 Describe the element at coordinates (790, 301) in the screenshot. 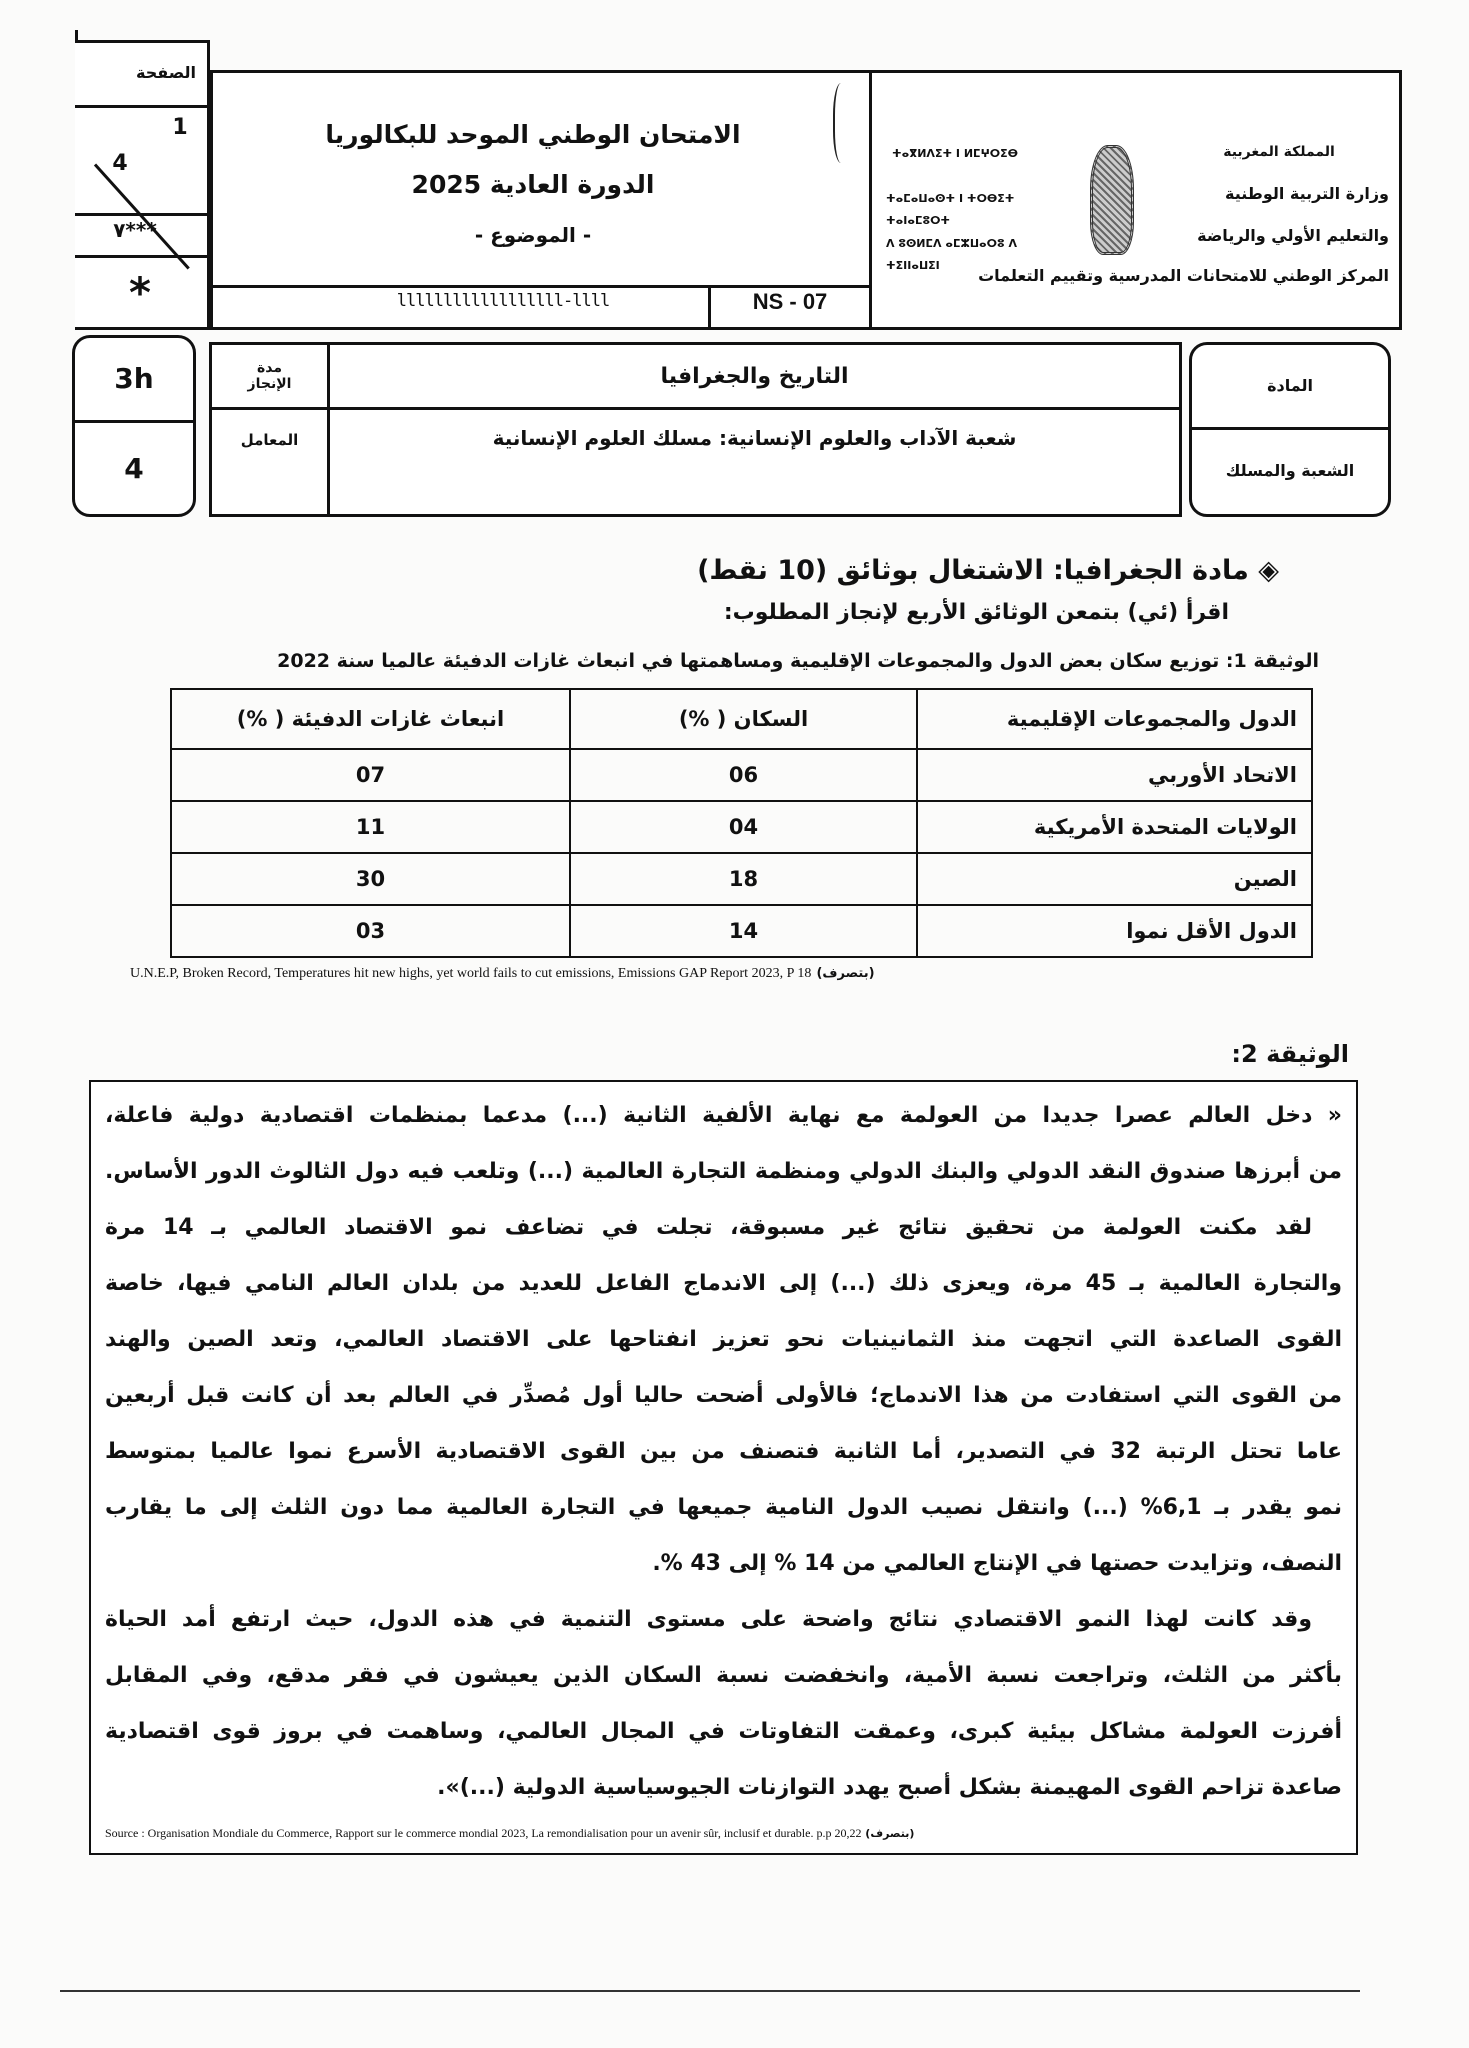

I see `exam-code: NS - 07` at that location.